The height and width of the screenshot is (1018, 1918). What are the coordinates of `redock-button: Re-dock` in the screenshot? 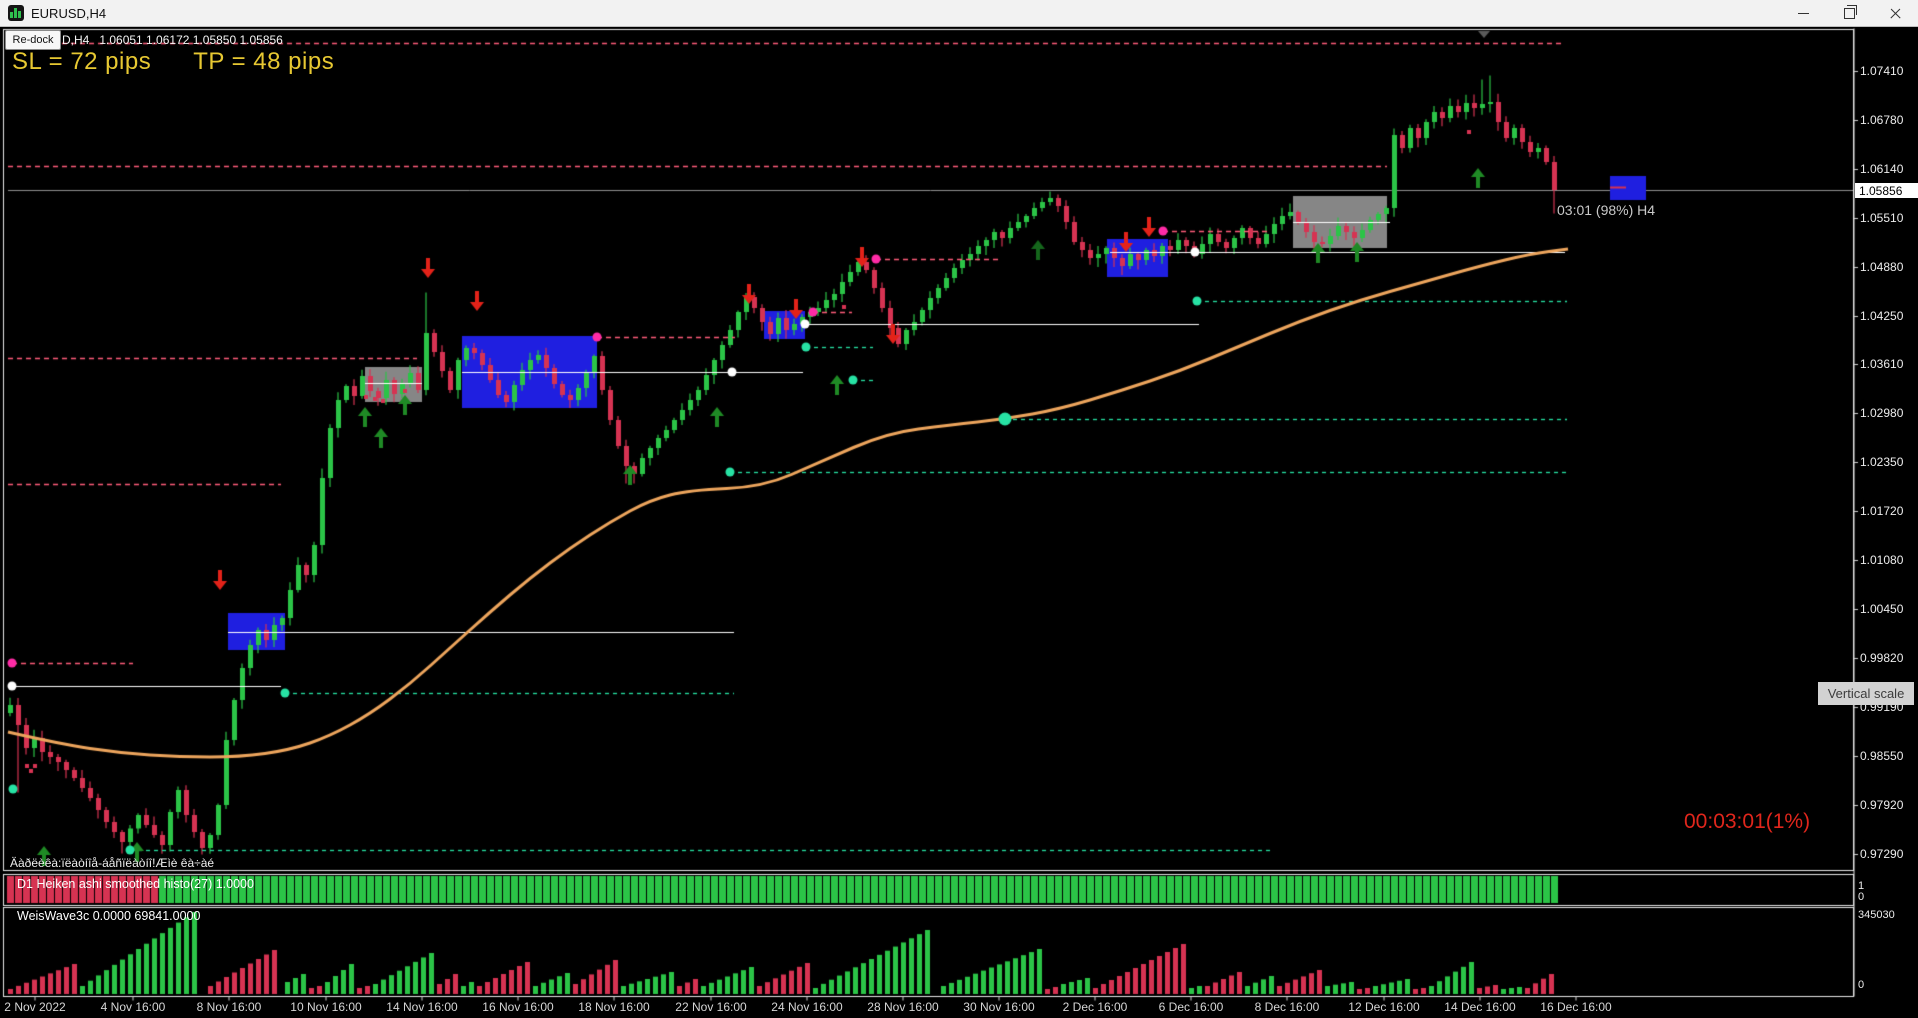 It's located at (33, 40).